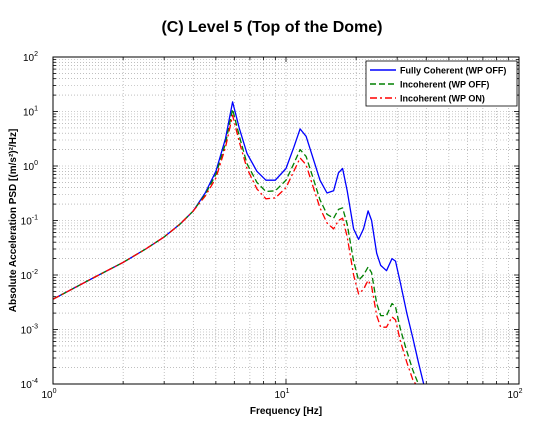 This screenshot has width=544, height=430. Describe the element at coordinates (29, 275) in the screenshot. I see `y-tick-label: 10⁻²` at that location.